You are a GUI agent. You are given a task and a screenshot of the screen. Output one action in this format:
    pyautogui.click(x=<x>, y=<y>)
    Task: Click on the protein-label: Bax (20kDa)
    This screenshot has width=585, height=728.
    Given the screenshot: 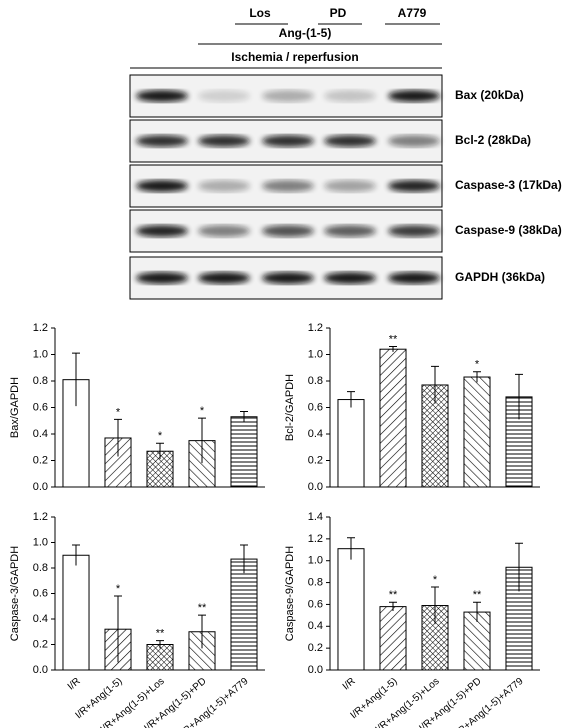 What is the action you would take?
    pyautogui.click(x=489, y=95)
    